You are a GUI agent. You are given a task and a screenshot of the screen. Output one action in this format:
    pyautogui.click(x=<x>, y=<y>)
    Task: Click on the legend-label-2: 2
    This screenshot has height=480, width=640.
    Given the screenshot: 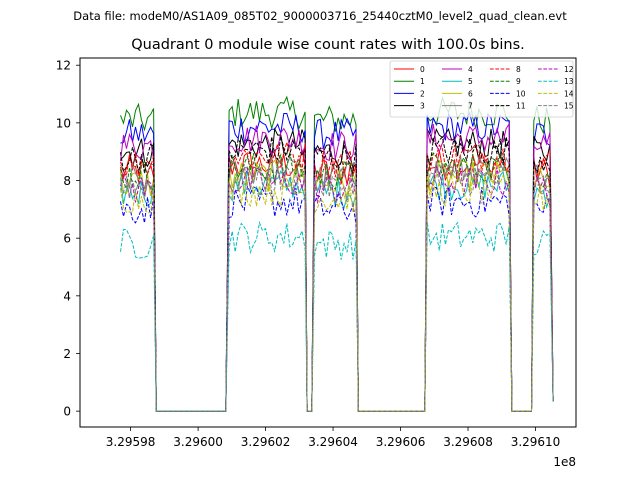 What is the action you would take?
    pyautogui.click(x=422, y=93)
    